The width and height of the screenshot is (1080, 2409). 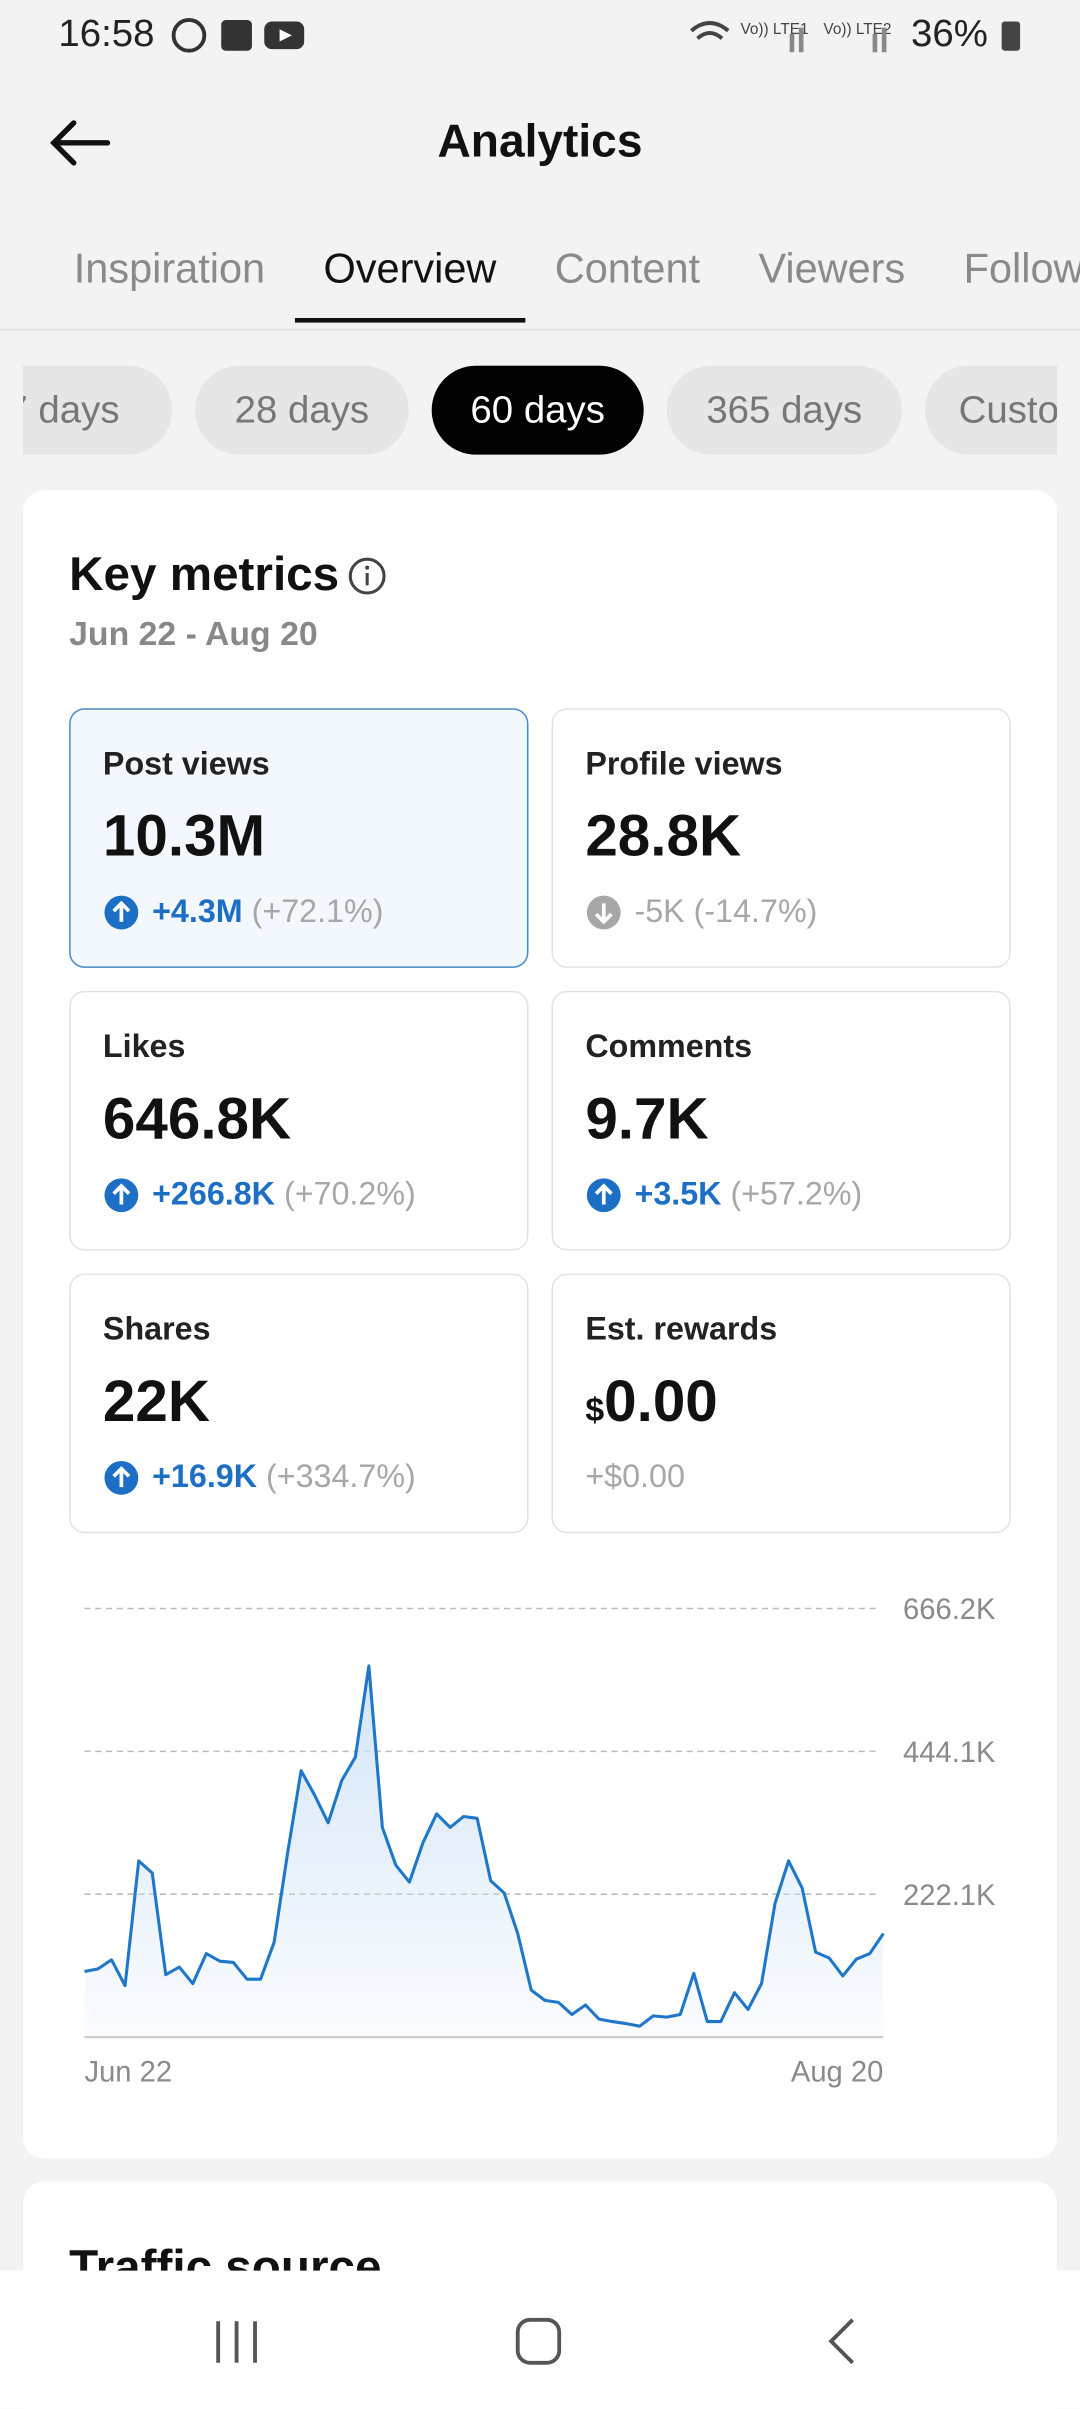 I want to click on metric-change: -5K (-14.7%), so click(x=701, y=912).